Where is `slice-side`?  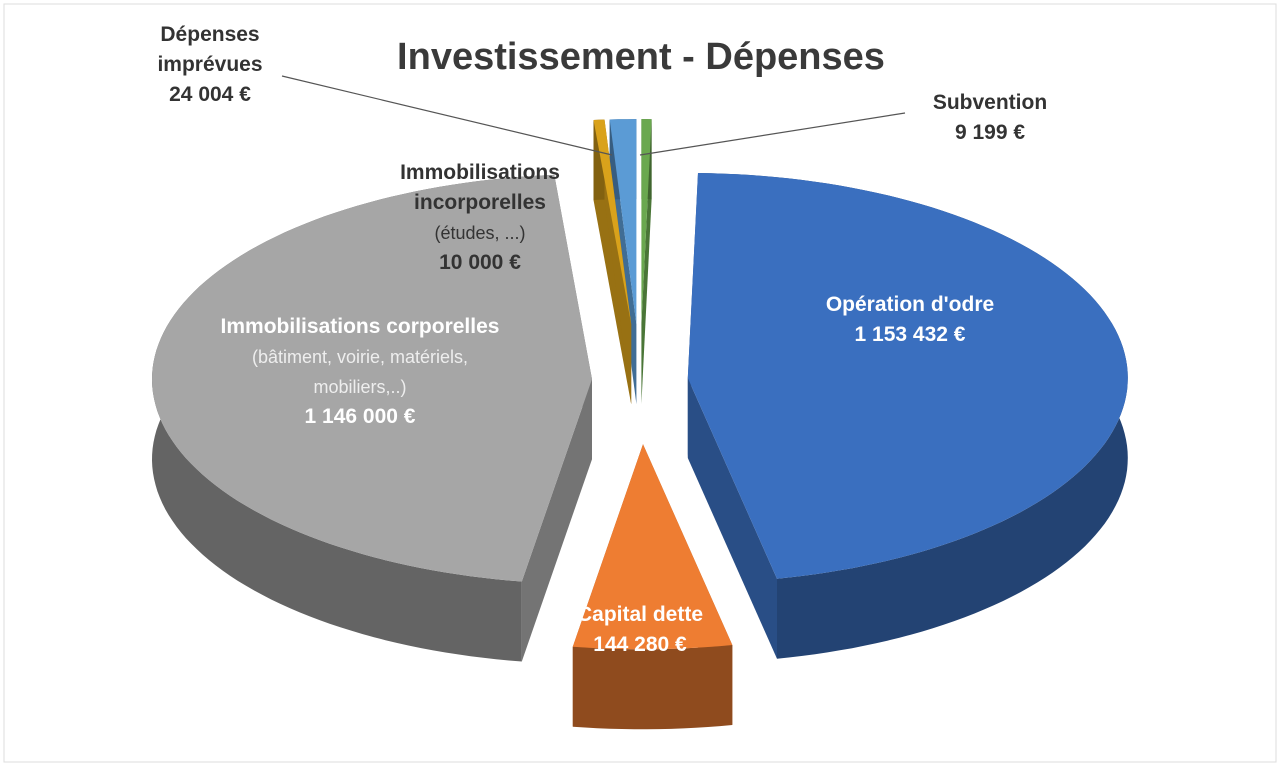
slice-side is located at coordinates (652, 687).